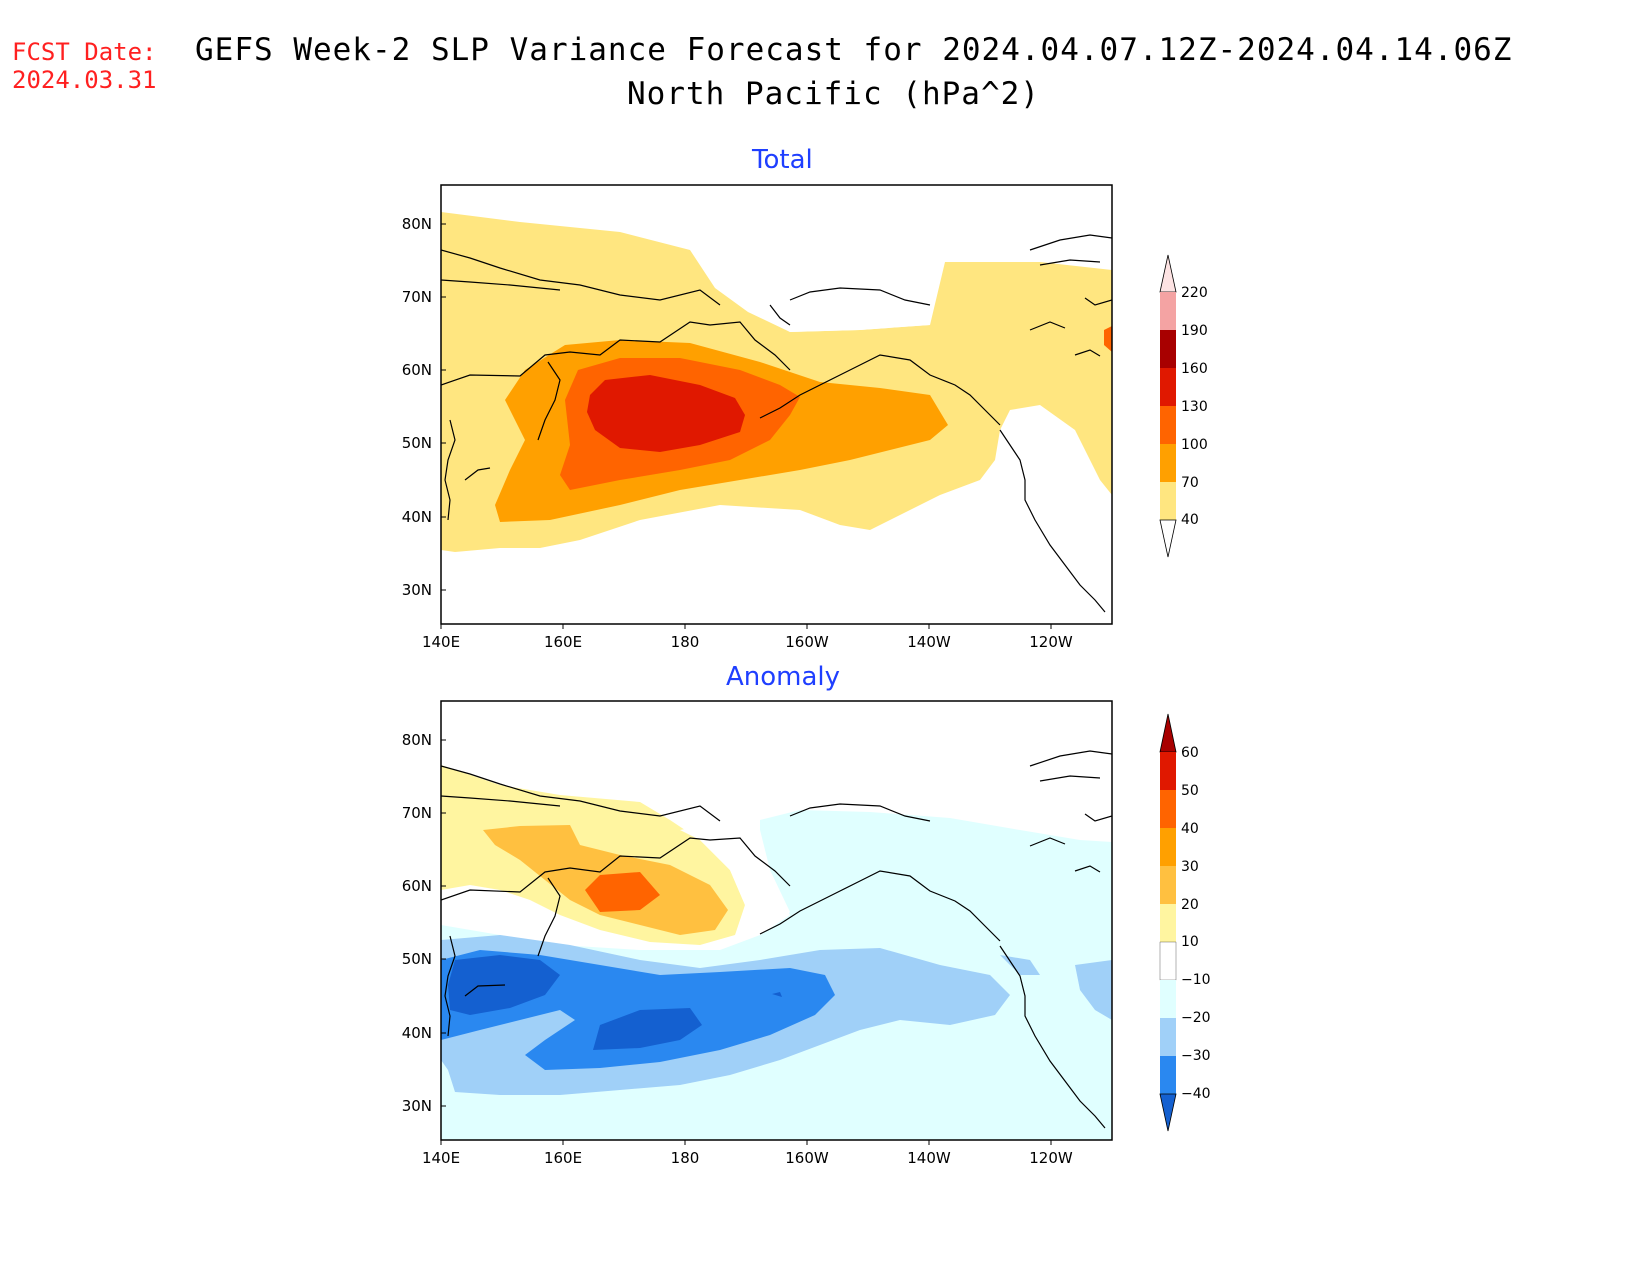 Image resolution: width=1650 pixels, height=1275 pixels. What do you see at coordinates (1190, 867) in the screenshot?
I see `cb-anom-label: 30` at bounding box center [1190, 867].